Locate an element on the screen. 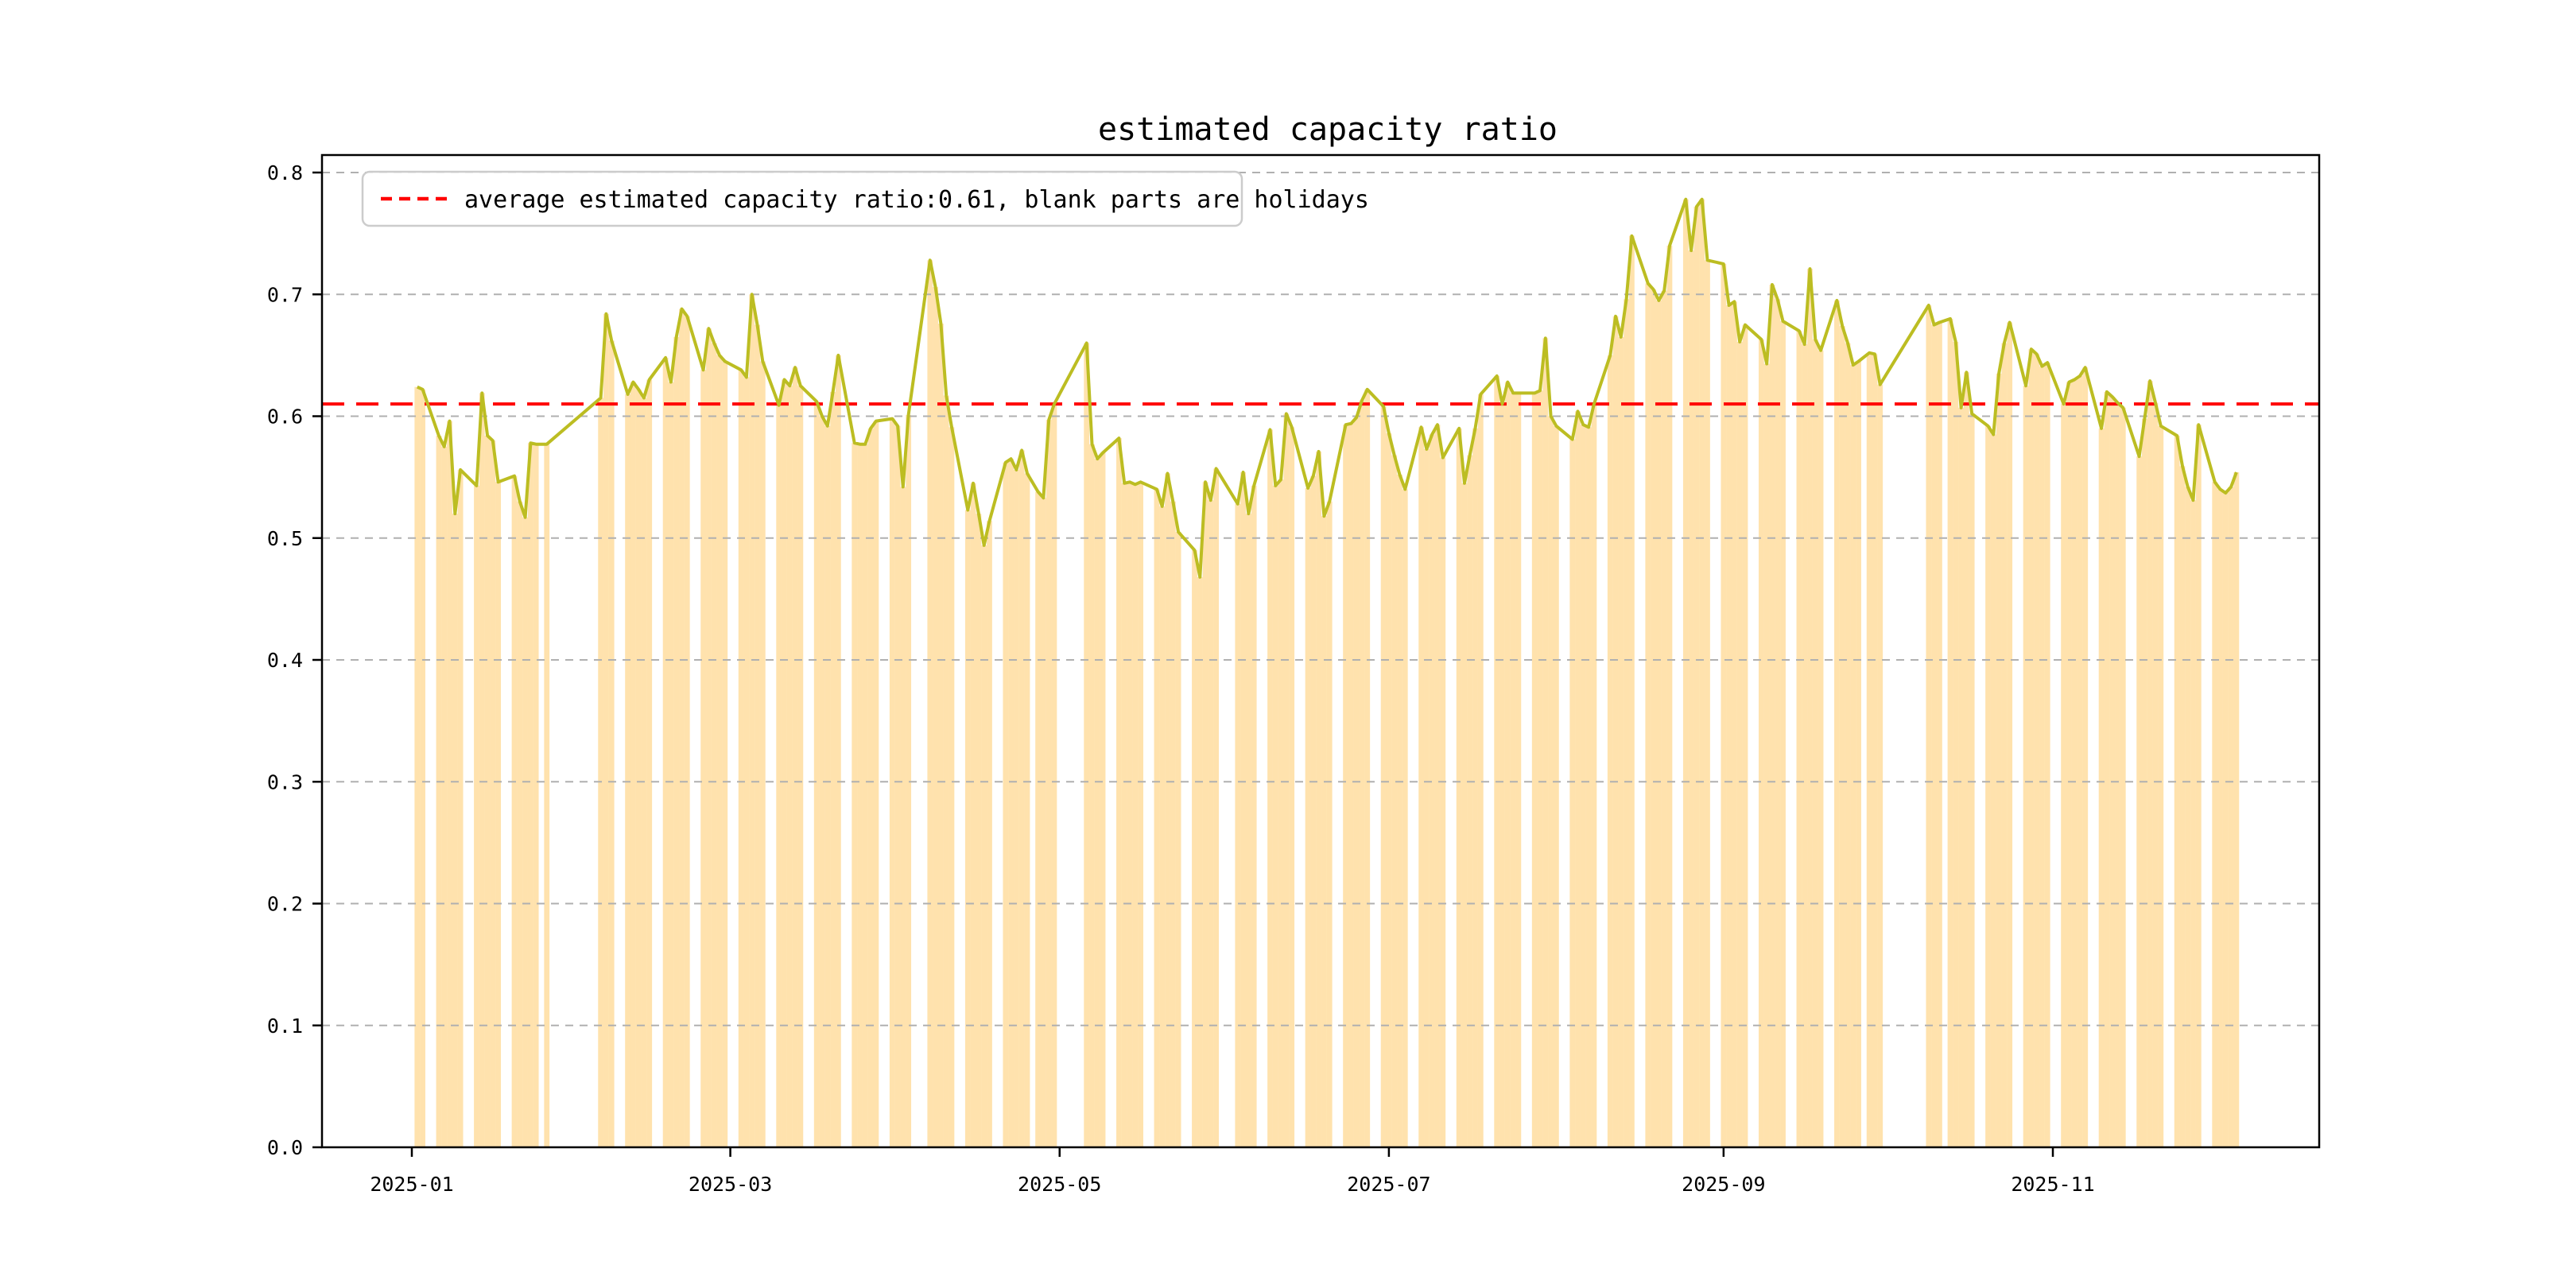 Image resolution: width=2576 pixels, height=1288 pixels. x-tick-label: 2025-07 is located at coordinates (1388, 1184).